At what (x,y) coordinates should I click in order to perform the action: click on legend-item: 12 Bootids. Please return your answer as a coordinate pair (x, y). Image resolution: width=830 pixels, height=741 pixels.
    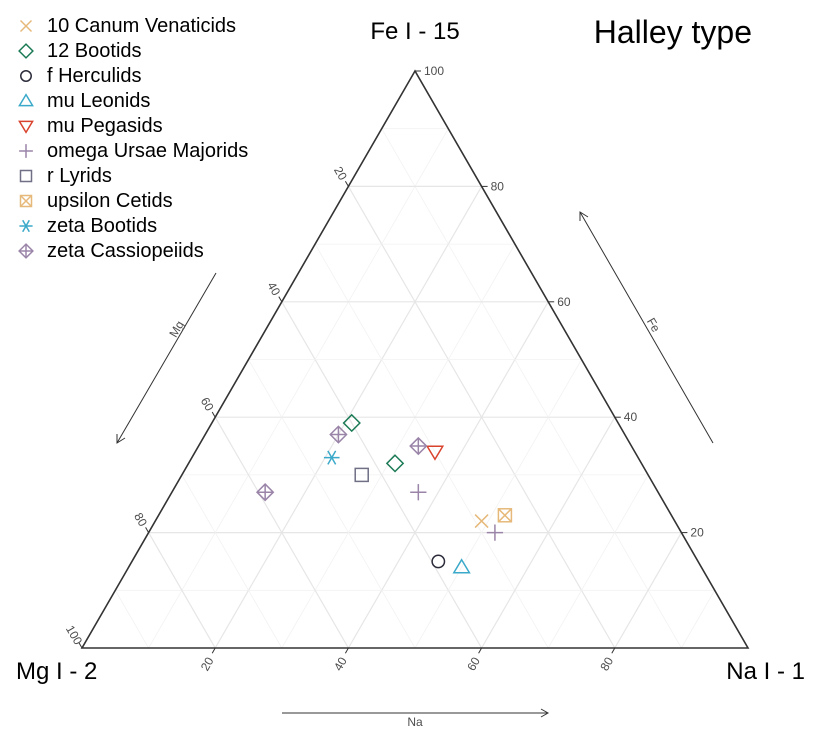
    Looking at the image, I should click on (80, 51).